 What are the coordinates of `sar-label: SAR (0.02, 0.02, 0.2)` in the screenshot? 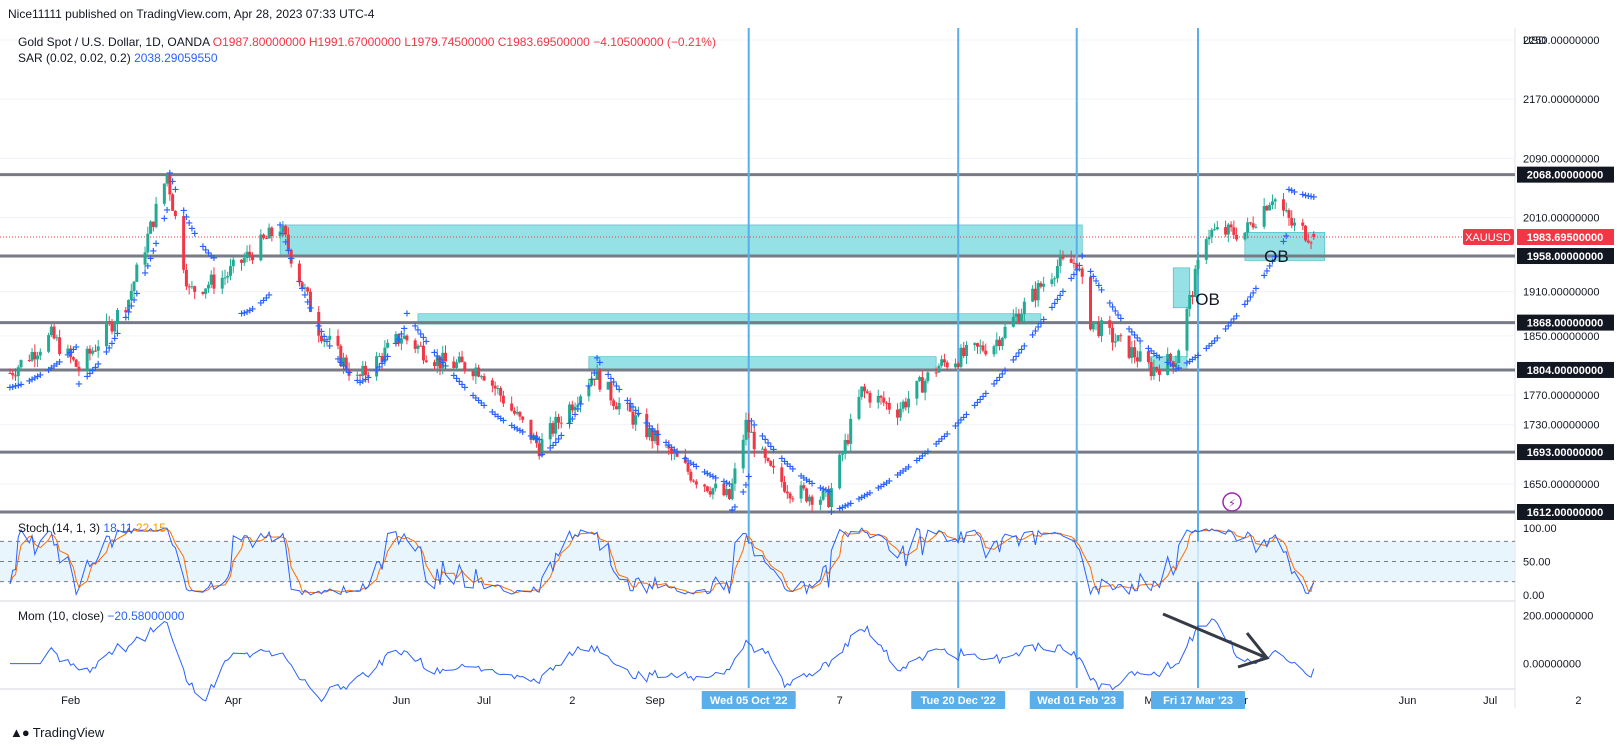 It's located at (74, 58).